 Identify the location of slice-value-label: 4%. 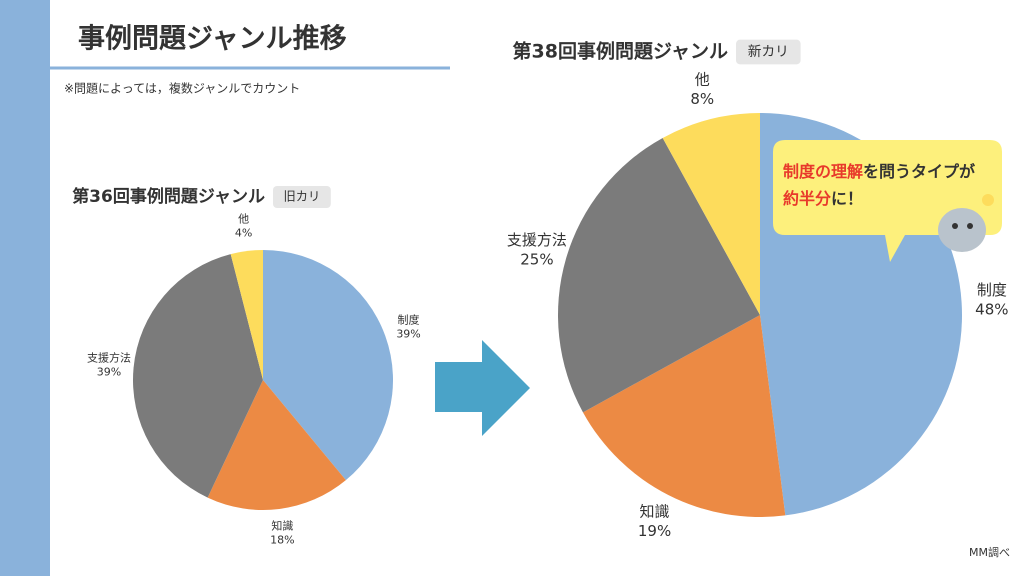
(243, 233).